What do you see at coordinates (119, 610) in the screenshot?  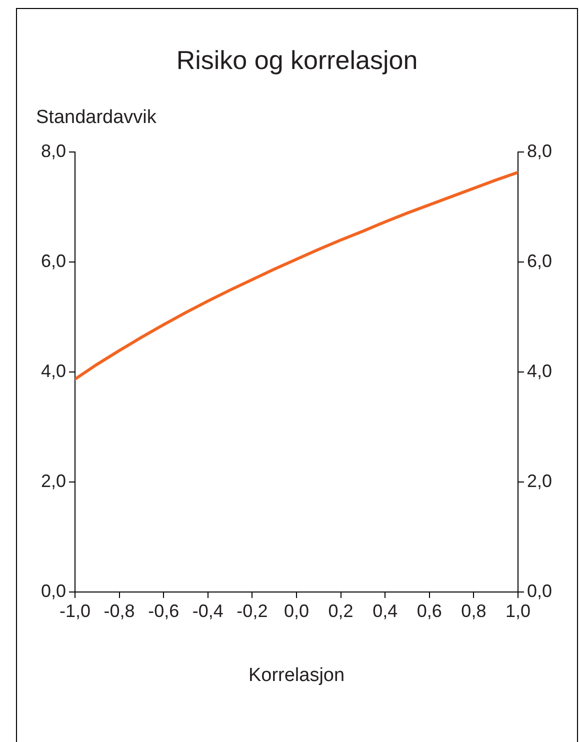 I see `x-tick-label: -0,8` at bounding box center [119, 610].